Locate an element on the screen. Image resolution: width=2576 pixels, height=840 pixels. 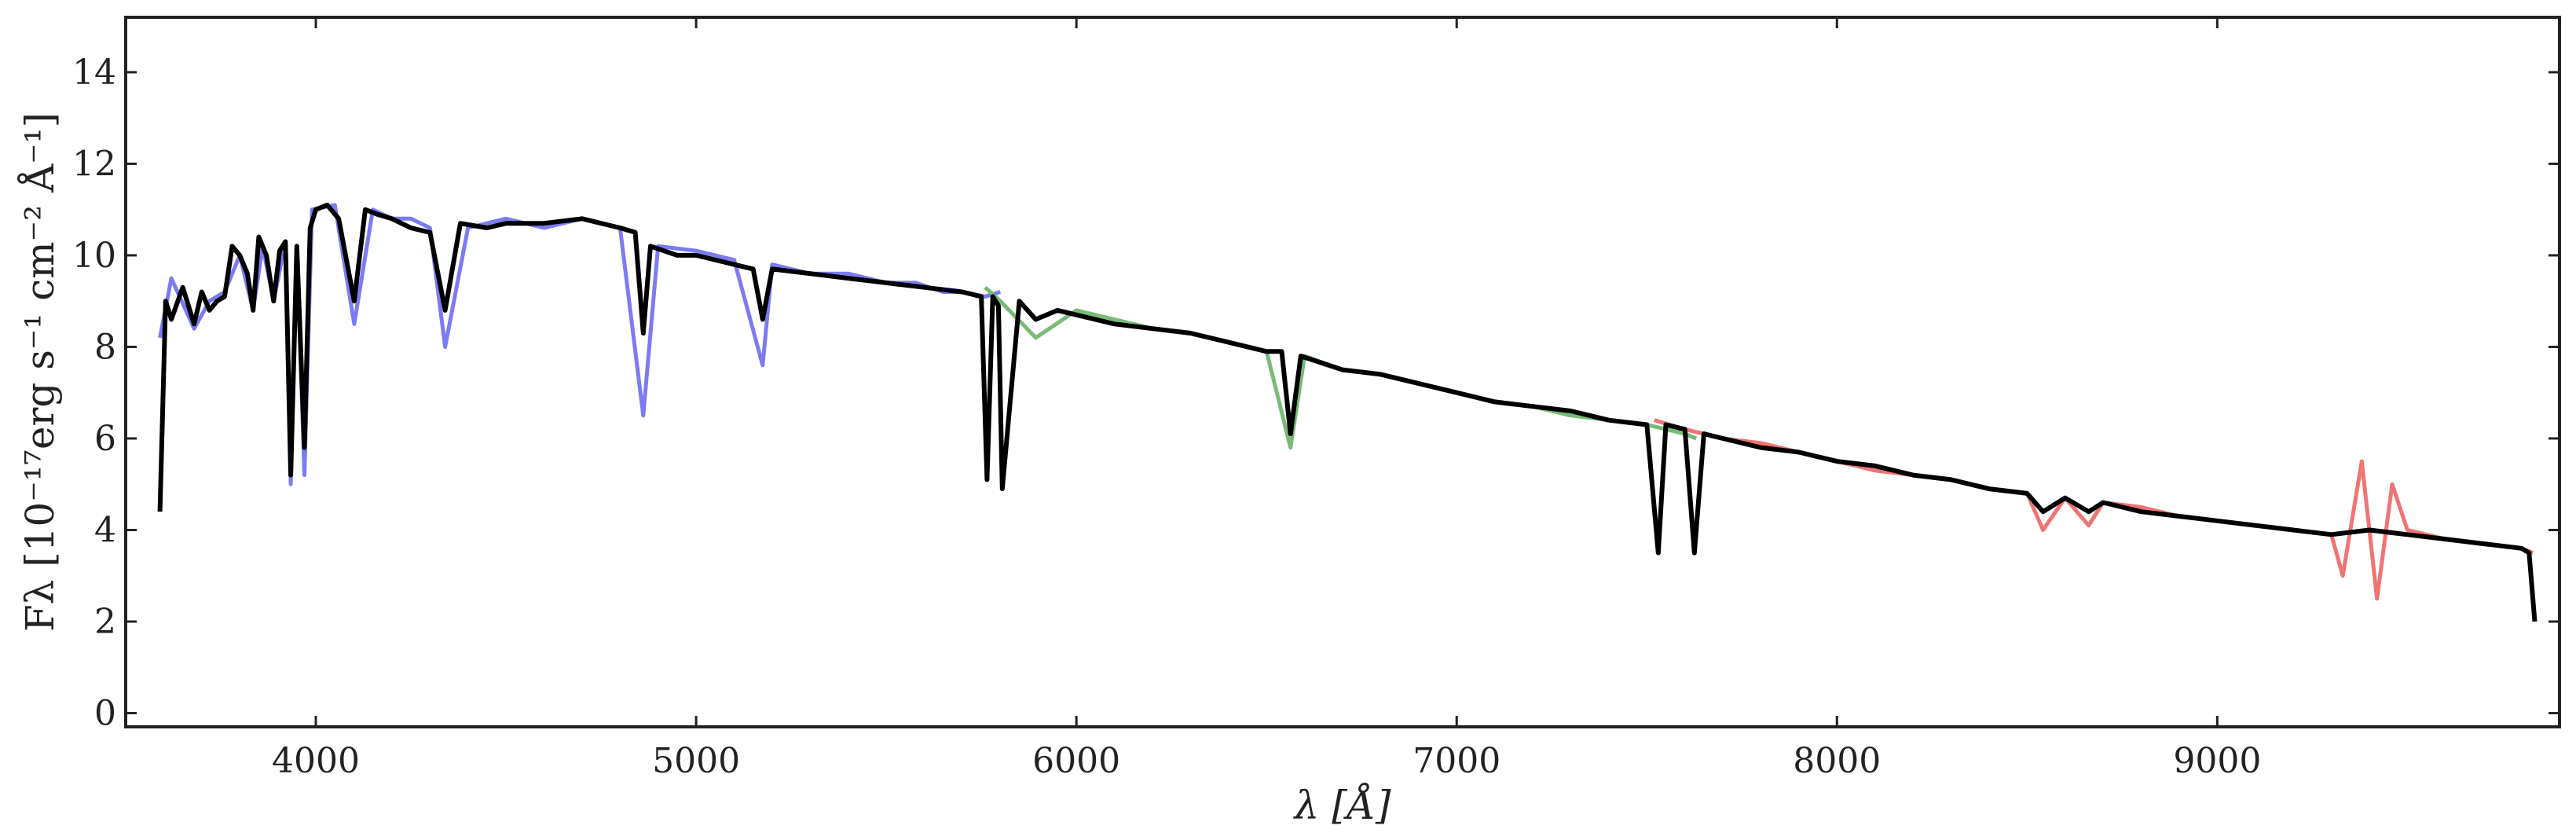
y-tick-label: 6 is located at coordinates (105, 439).